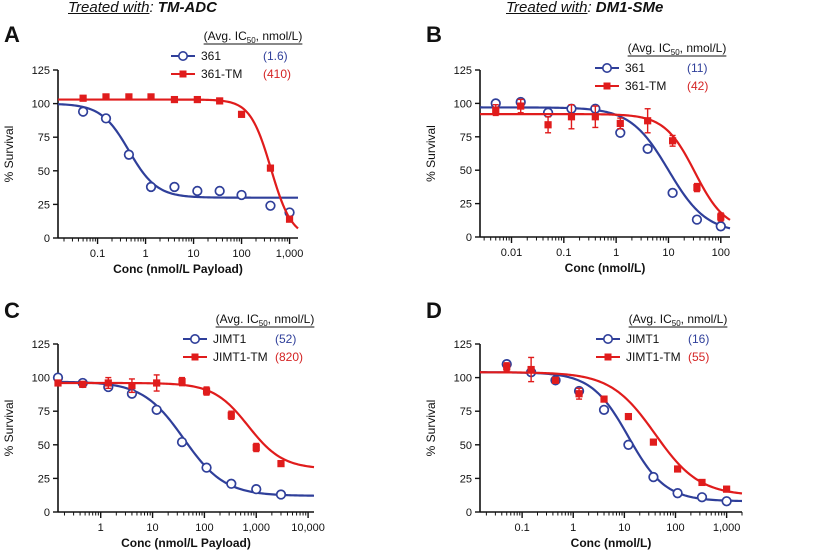 The width and height of the screenshot is (813, 552). I want to click on legend-ic50: (11), so click(697, 68).